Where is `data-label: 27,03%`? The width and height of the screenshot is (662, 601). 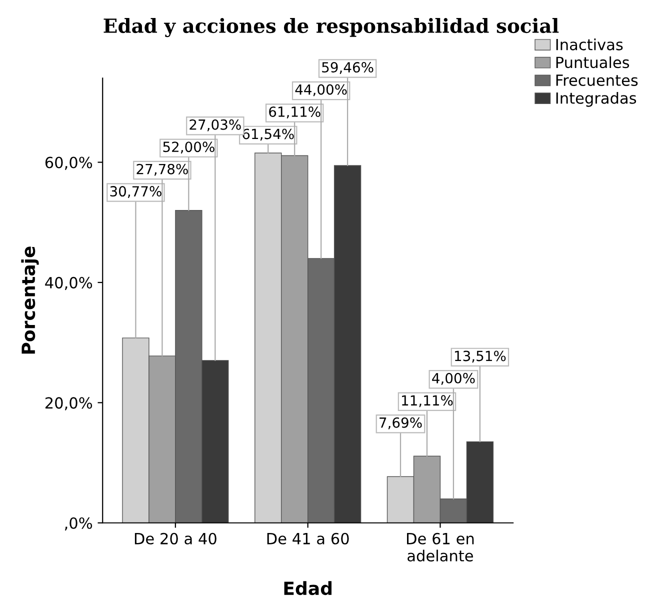
data-label: 27,03% is located at coordinates (215, 125).